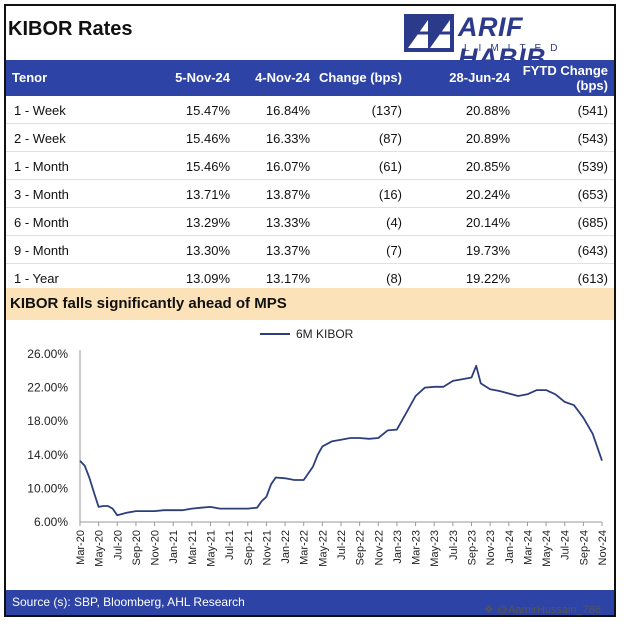 This screenshot has height=627, width=626. Describe the element at coordinates (249, 547) in the screenshot. I see `x-tick-label: Sep-21` at that location.